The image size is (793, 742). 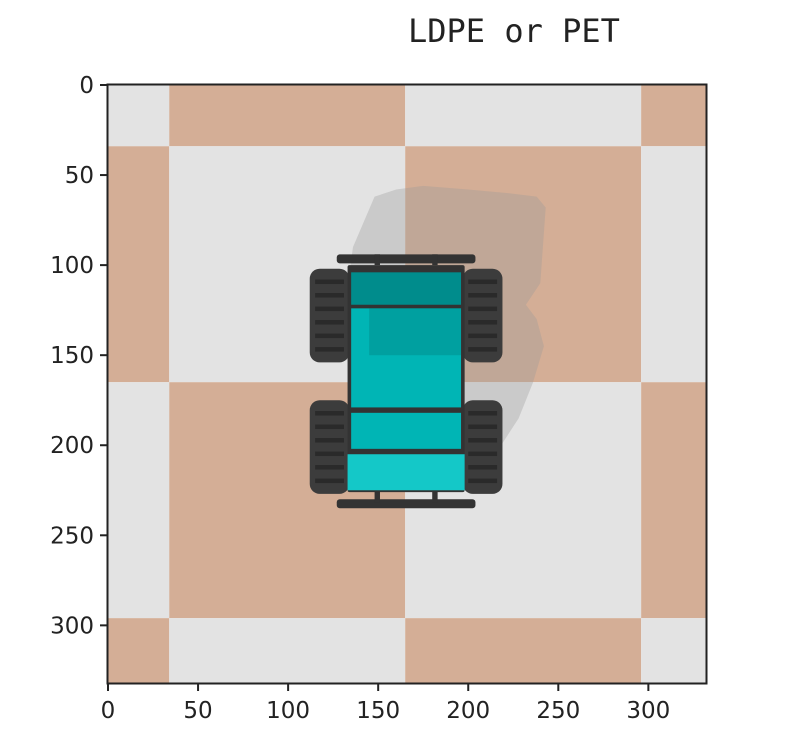 I want to click on y-axis: 0 50 100 150 200 250 300, so click(x=79, y=356).